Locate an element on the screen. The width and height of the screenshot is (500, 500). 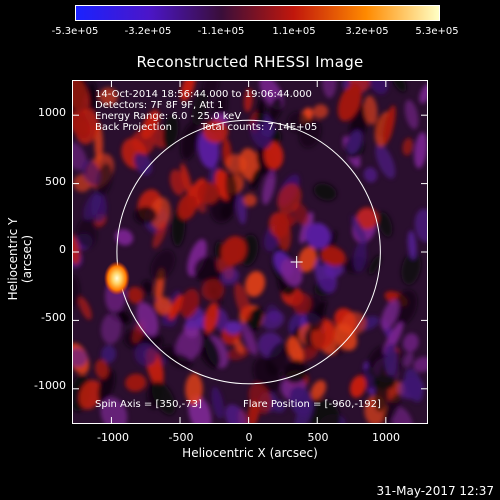
y-tick-label: 1000 is located at coordinates (52, 112).